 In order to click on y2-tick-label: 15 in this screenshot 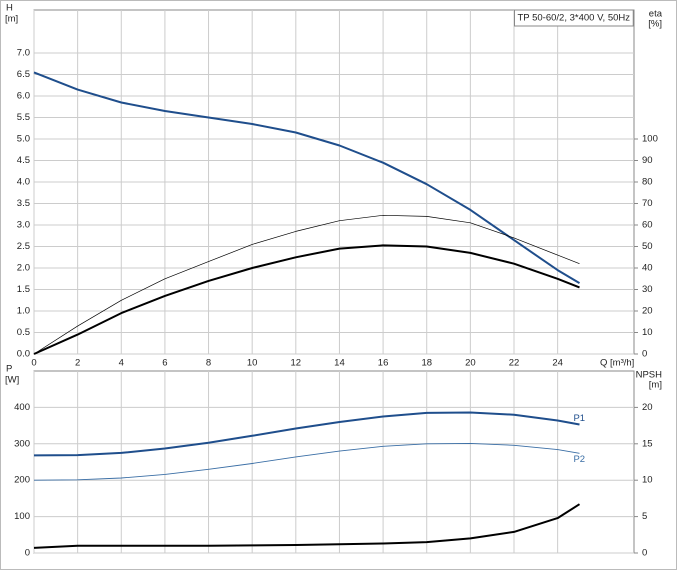, I will do `click(647, 443)`.